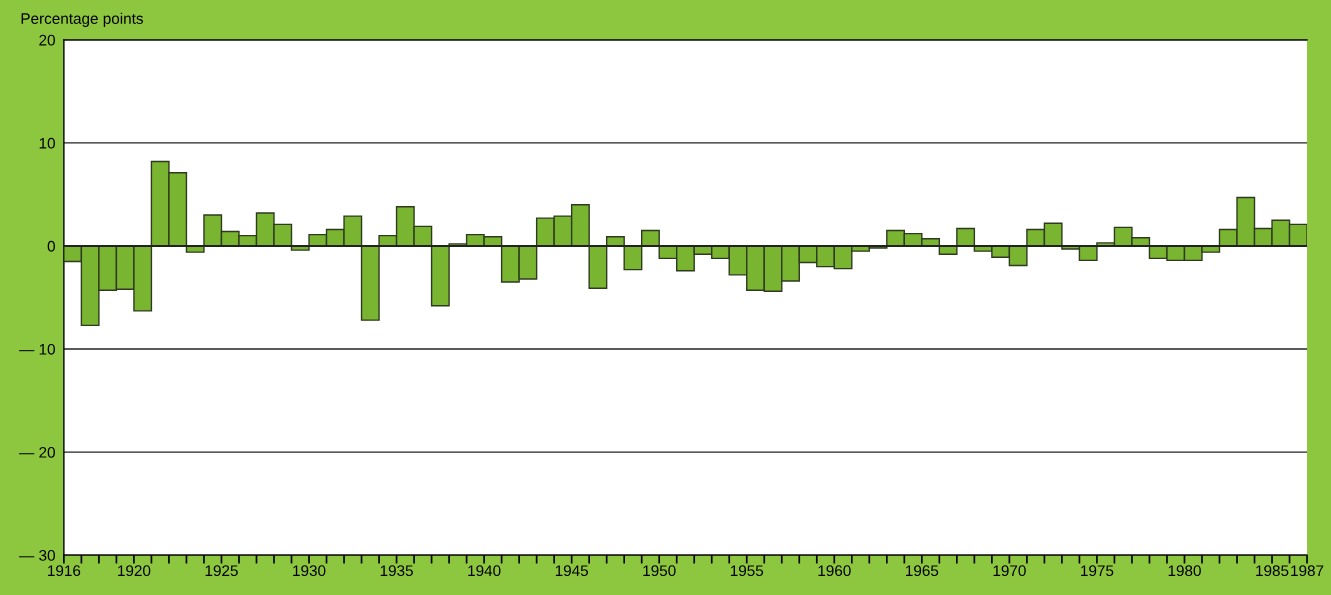  What do you see at coordinates (1184, 571) in the screenshot?
I see `x-tick-label: 1980` at bounding box center [1184, 571].